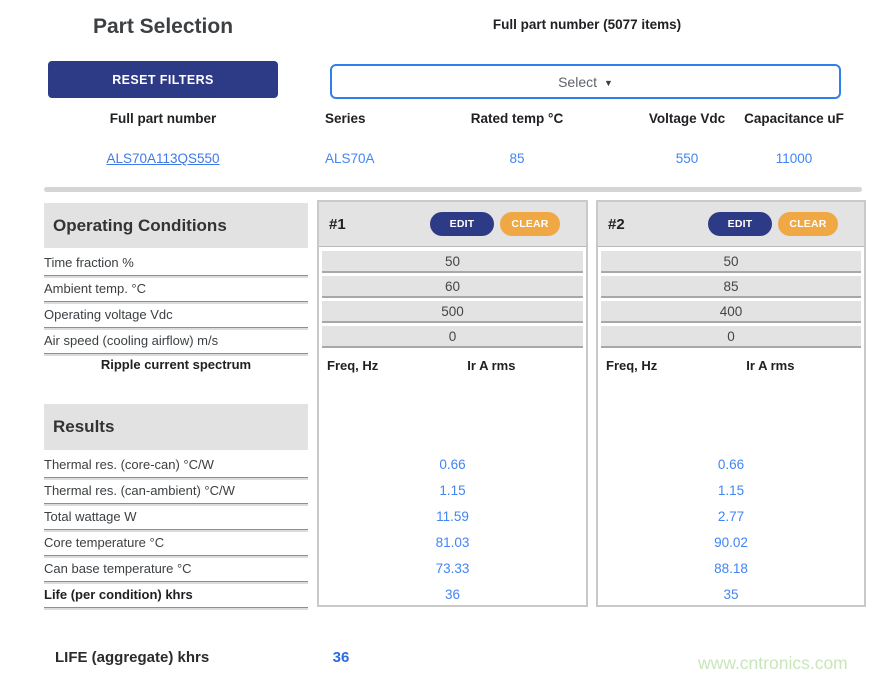  What do you see at coordinates (687, 158) in the screenshot?
I see `table-row-voltage-cell: 550` at bounding box center [687, 158].